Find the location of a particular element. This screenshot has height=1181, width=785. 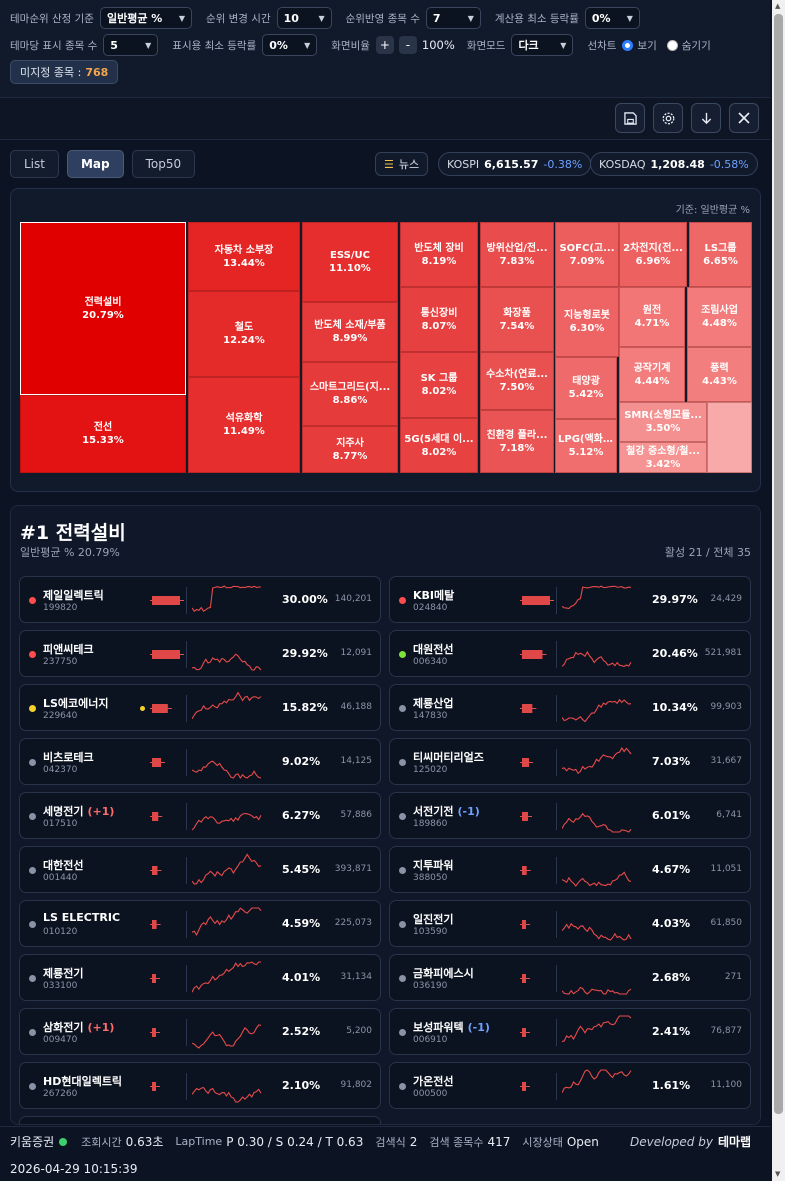

treemap-cell: 2차전지(전... 6.96% is located at coordinates (653, 254).